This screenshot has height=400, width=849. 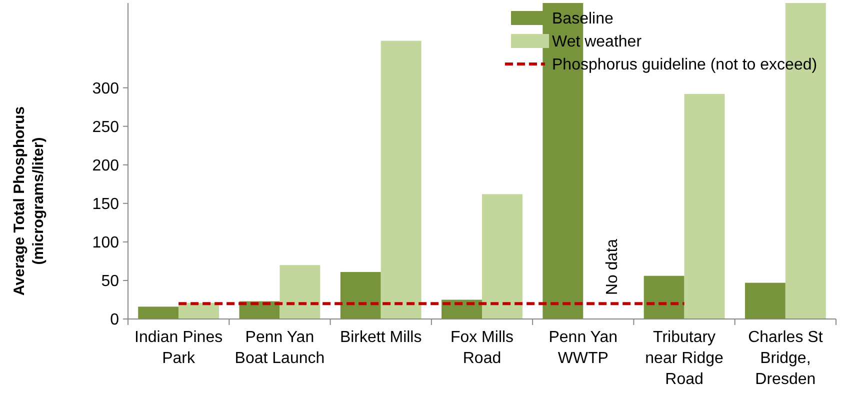 I want to click on x-tick-label: Penn Yan Boat Launch, so click(x=279, y=348).